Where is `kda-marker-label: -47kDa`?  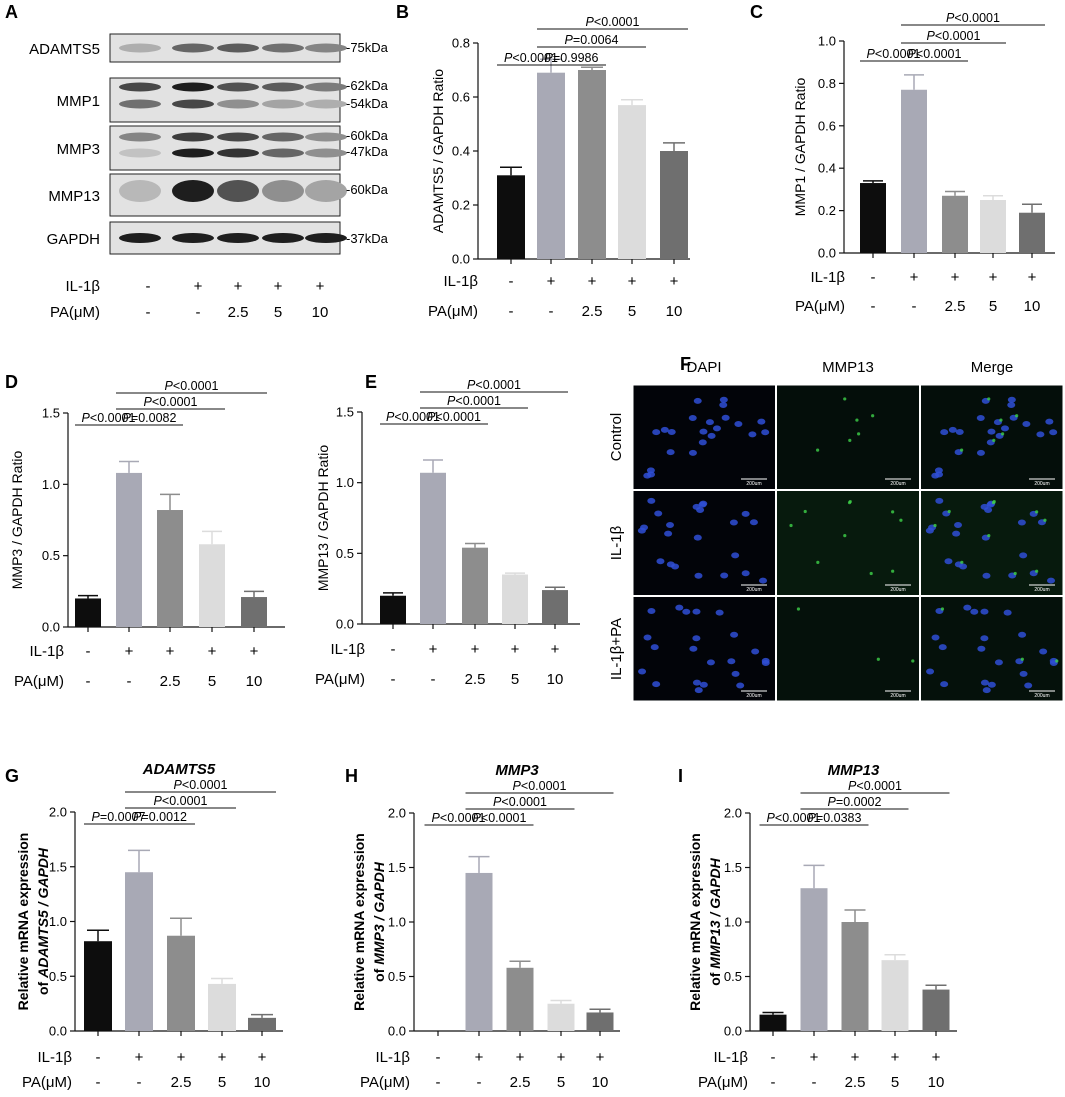
kda-marker-label: -47kDa is located at coordinates (367, 151).